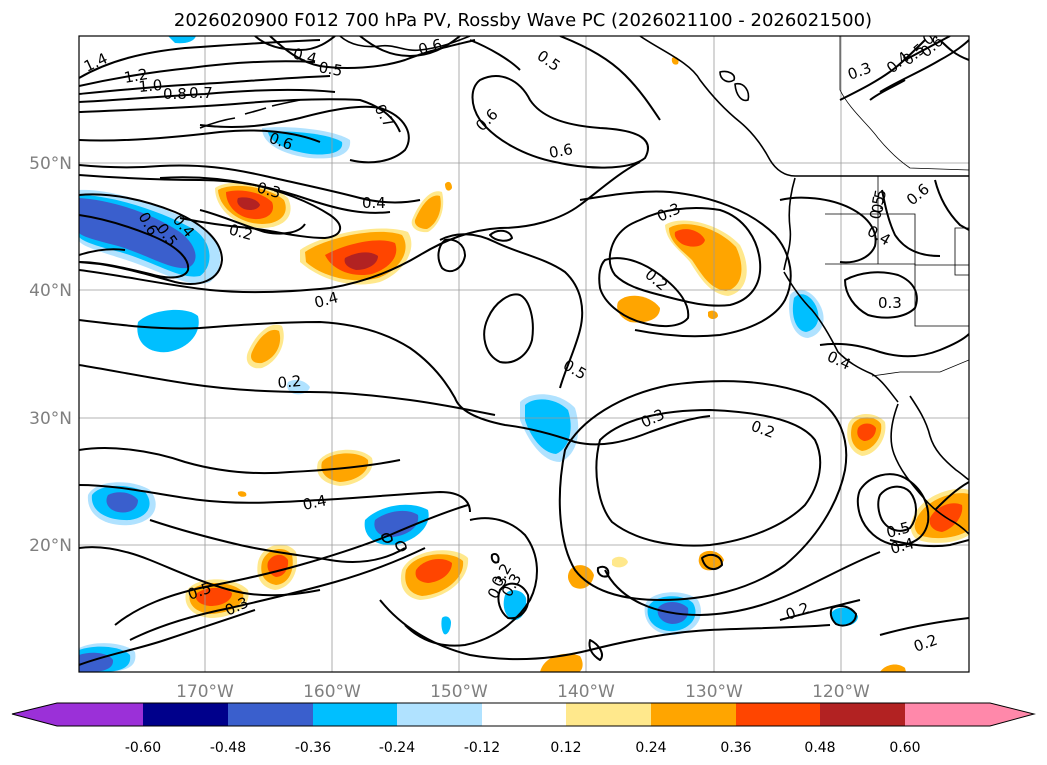 The image size is (1047, 765). What do you see at coordinates (228, 748) in the screenshot?
I see `colorbar-tick-label: -0.48` at bounding box center [228, 748].